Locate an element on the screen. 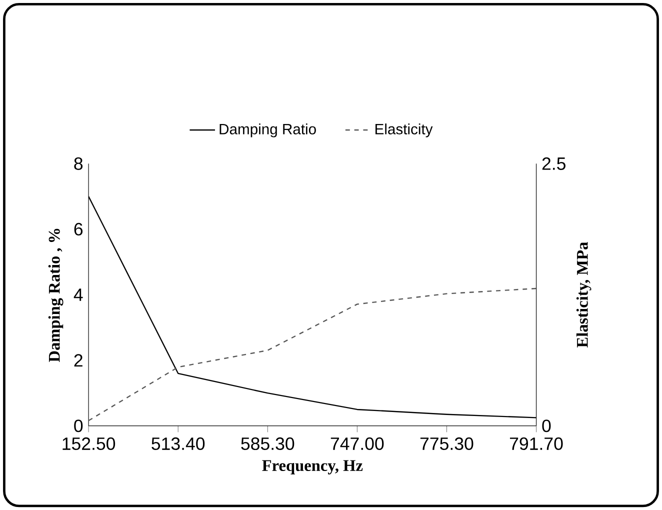 The height and width of the screenshot is (510, 662). x-tick-label: 152.50 is located at coordinates (89, 443).